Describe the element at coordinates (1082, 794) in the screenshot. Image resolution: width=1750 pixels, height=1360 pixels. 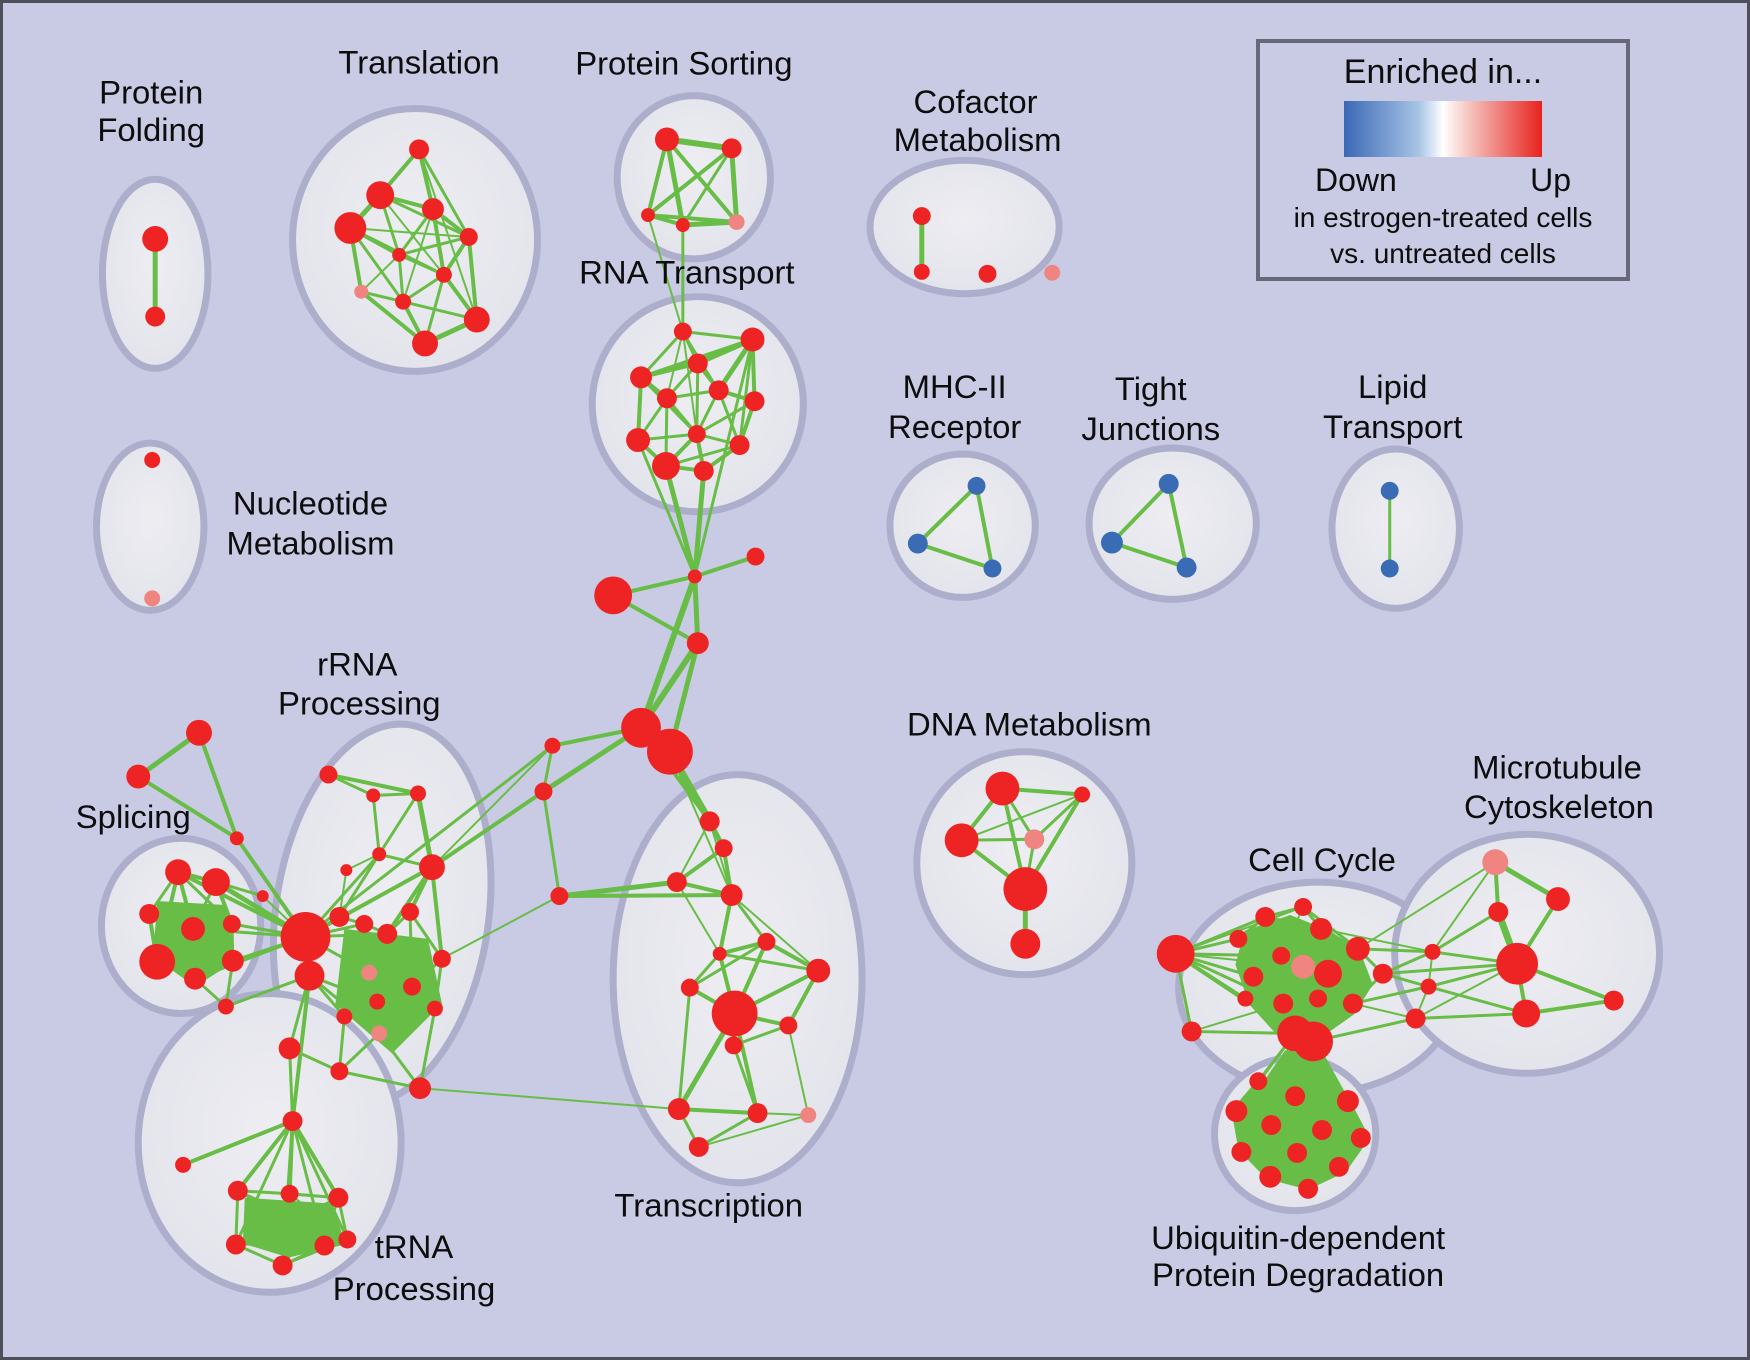
I see `gene-set-node-dm2` at that location.